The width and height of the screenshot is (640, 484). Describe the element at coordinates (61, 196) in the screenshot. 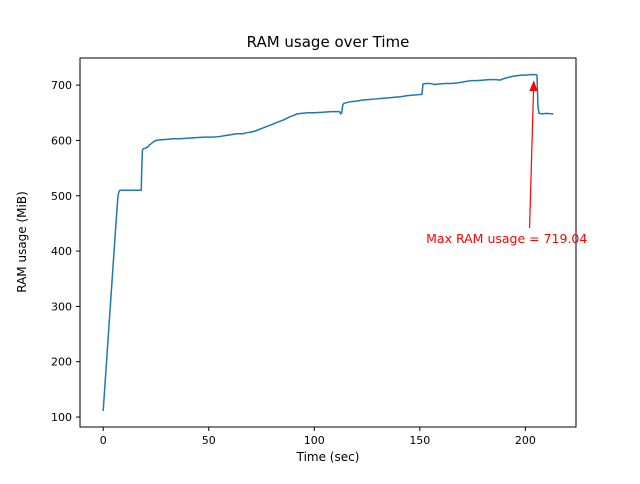

I see `y-tick-label: 500` at that location.